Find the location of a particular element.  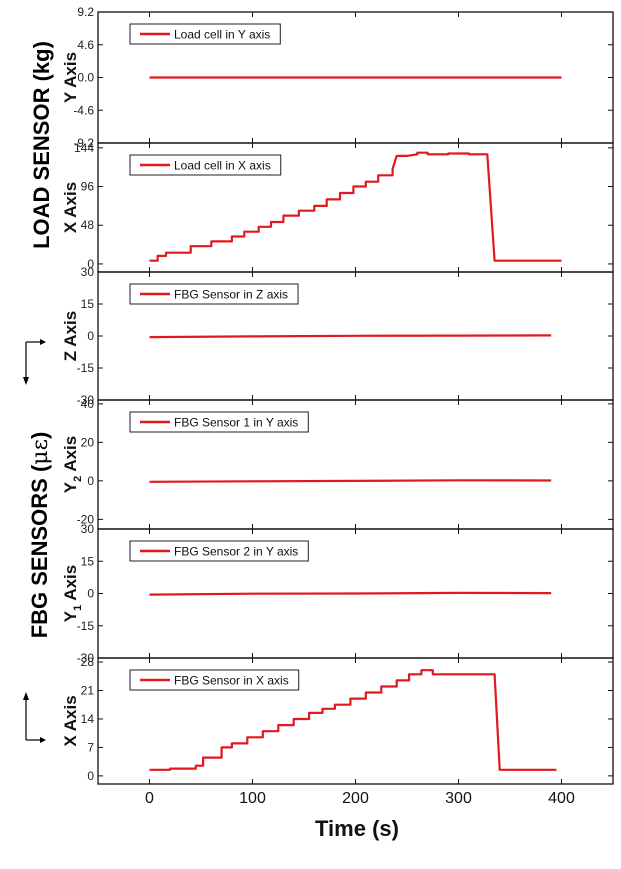

x-tick-label: 100 is located at coordinates (252, 798).